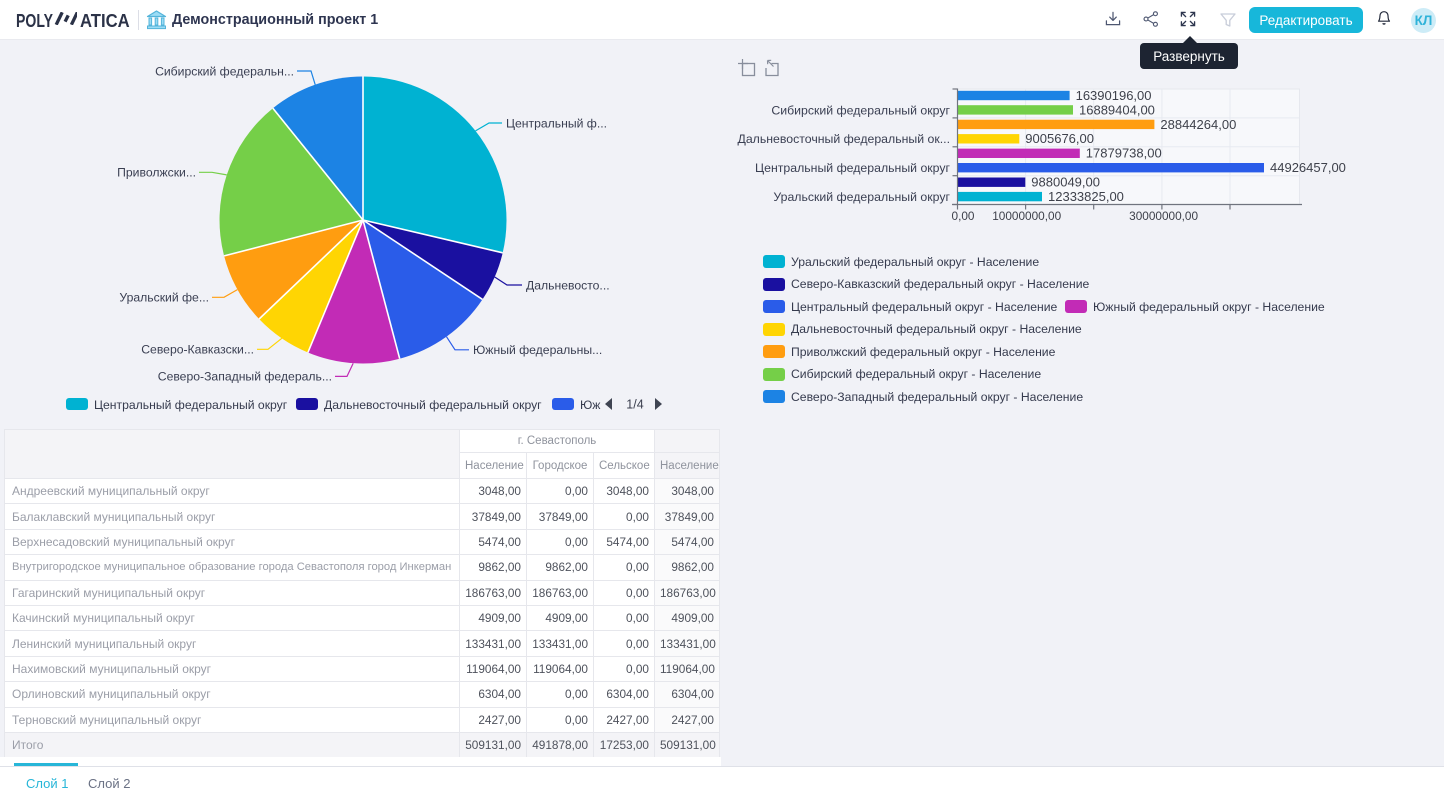 This screenshot has height=792, width=1444. Describe the element at coordinates (1308, 167) in the screenshot. I see `svg-text: 44926457,00` at that location.